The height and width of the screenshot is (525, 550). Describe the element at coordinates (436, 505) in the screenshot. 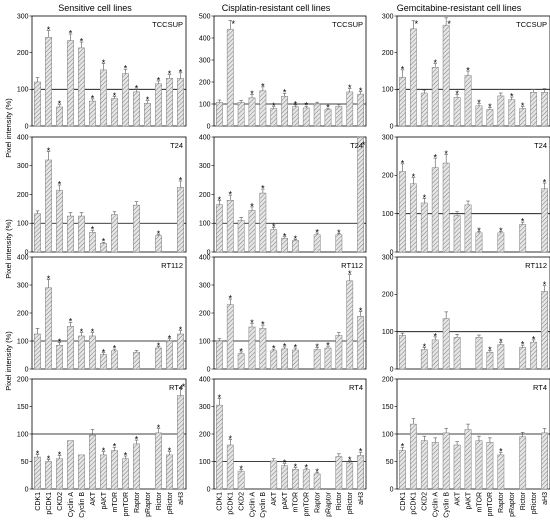

I see `category-label: Cyclin A` at that location.